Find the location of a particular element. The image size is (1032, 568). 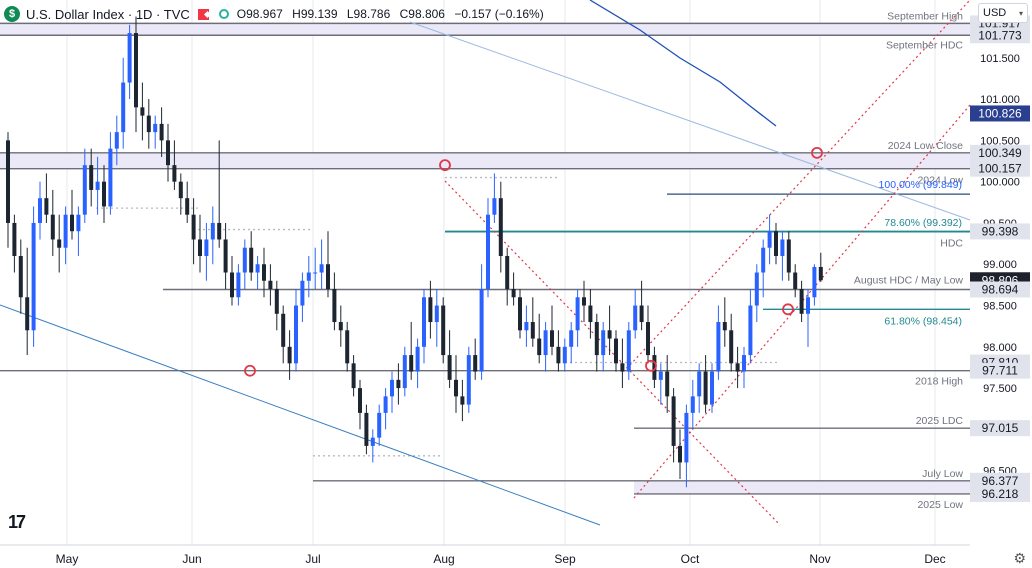

level-tag-text: 101.773 is located at coordinates (1000, 35).